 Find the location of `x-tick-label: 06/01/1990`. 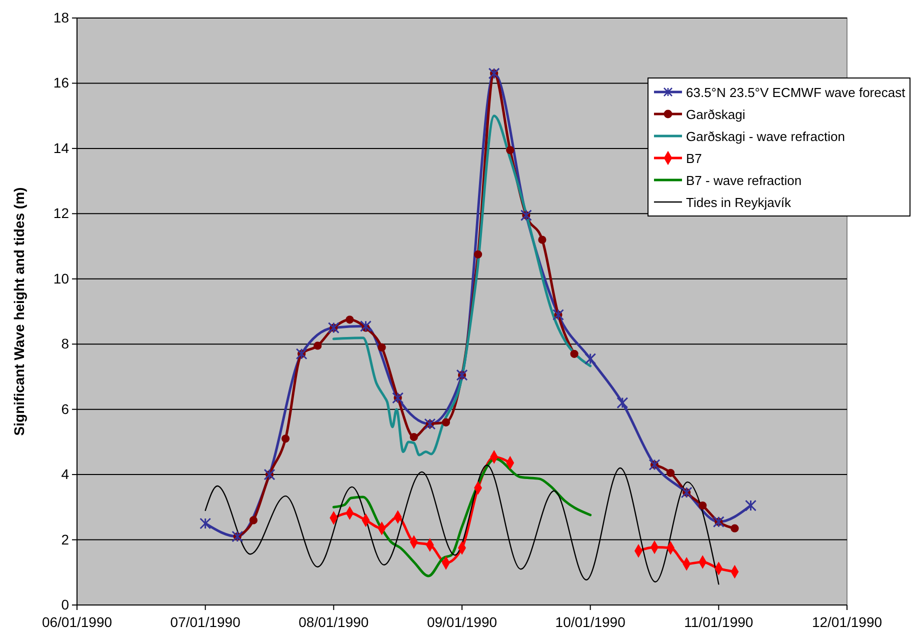

x-tick-label: 06/01/1990 is located at coordinates (77, 622).